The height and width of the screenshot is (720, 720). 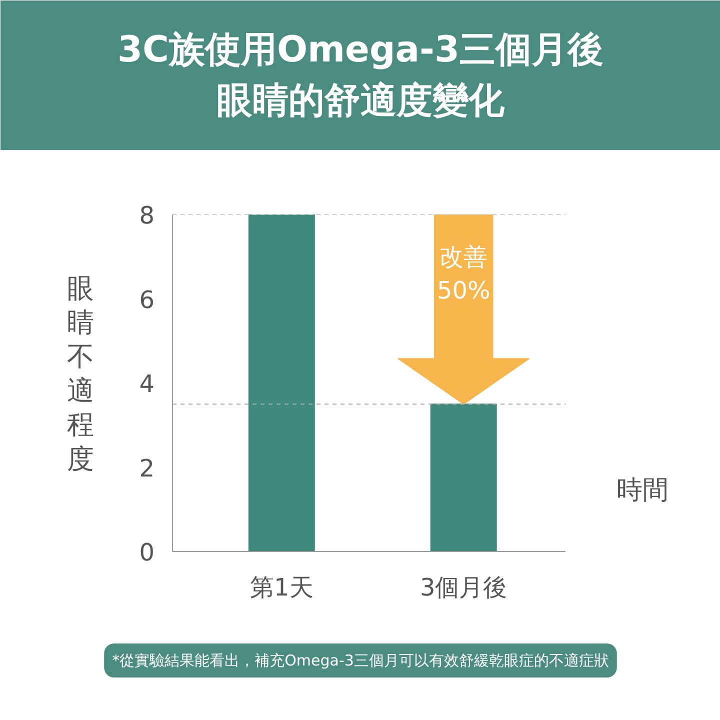 What do you see at coordinates (147, 552) in the screenshot?
I see `y-tick-label: 0` at bounding box center [147, 552].